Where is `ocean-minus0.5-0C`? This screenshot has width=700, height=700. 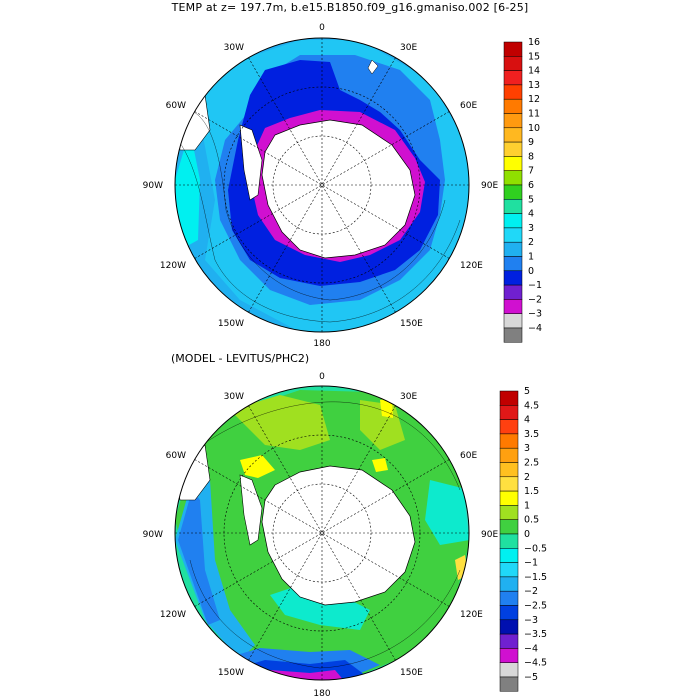
ocean-minus0.5-0C is located at coordinates (447, 512).